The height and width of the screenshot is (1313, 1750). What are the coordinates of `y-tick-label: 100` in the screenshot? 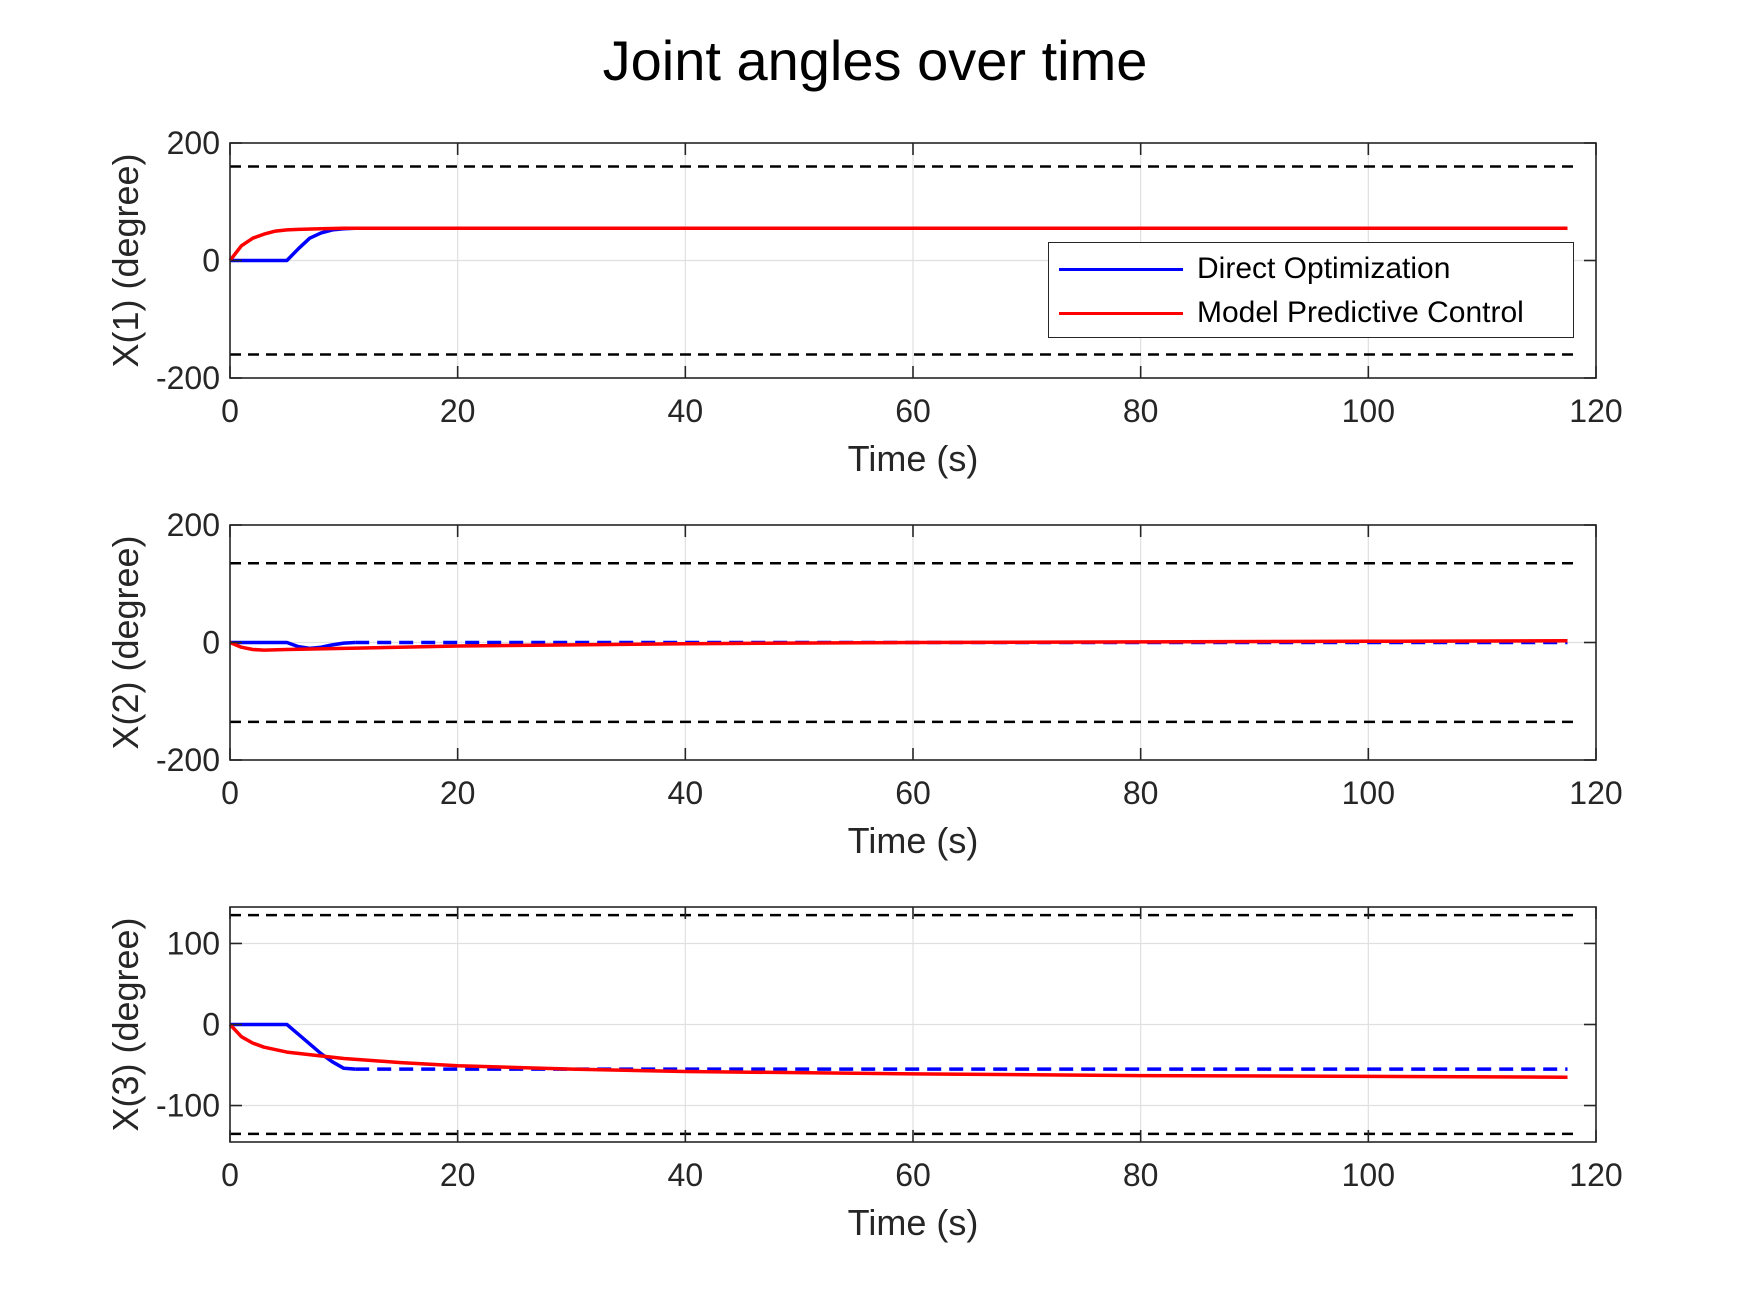 It's located at (193, 943).